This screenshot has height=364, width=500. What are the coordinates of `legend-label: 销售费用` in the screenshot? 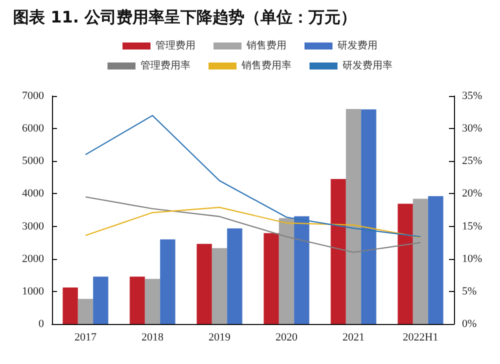 It's located at (266, 46).